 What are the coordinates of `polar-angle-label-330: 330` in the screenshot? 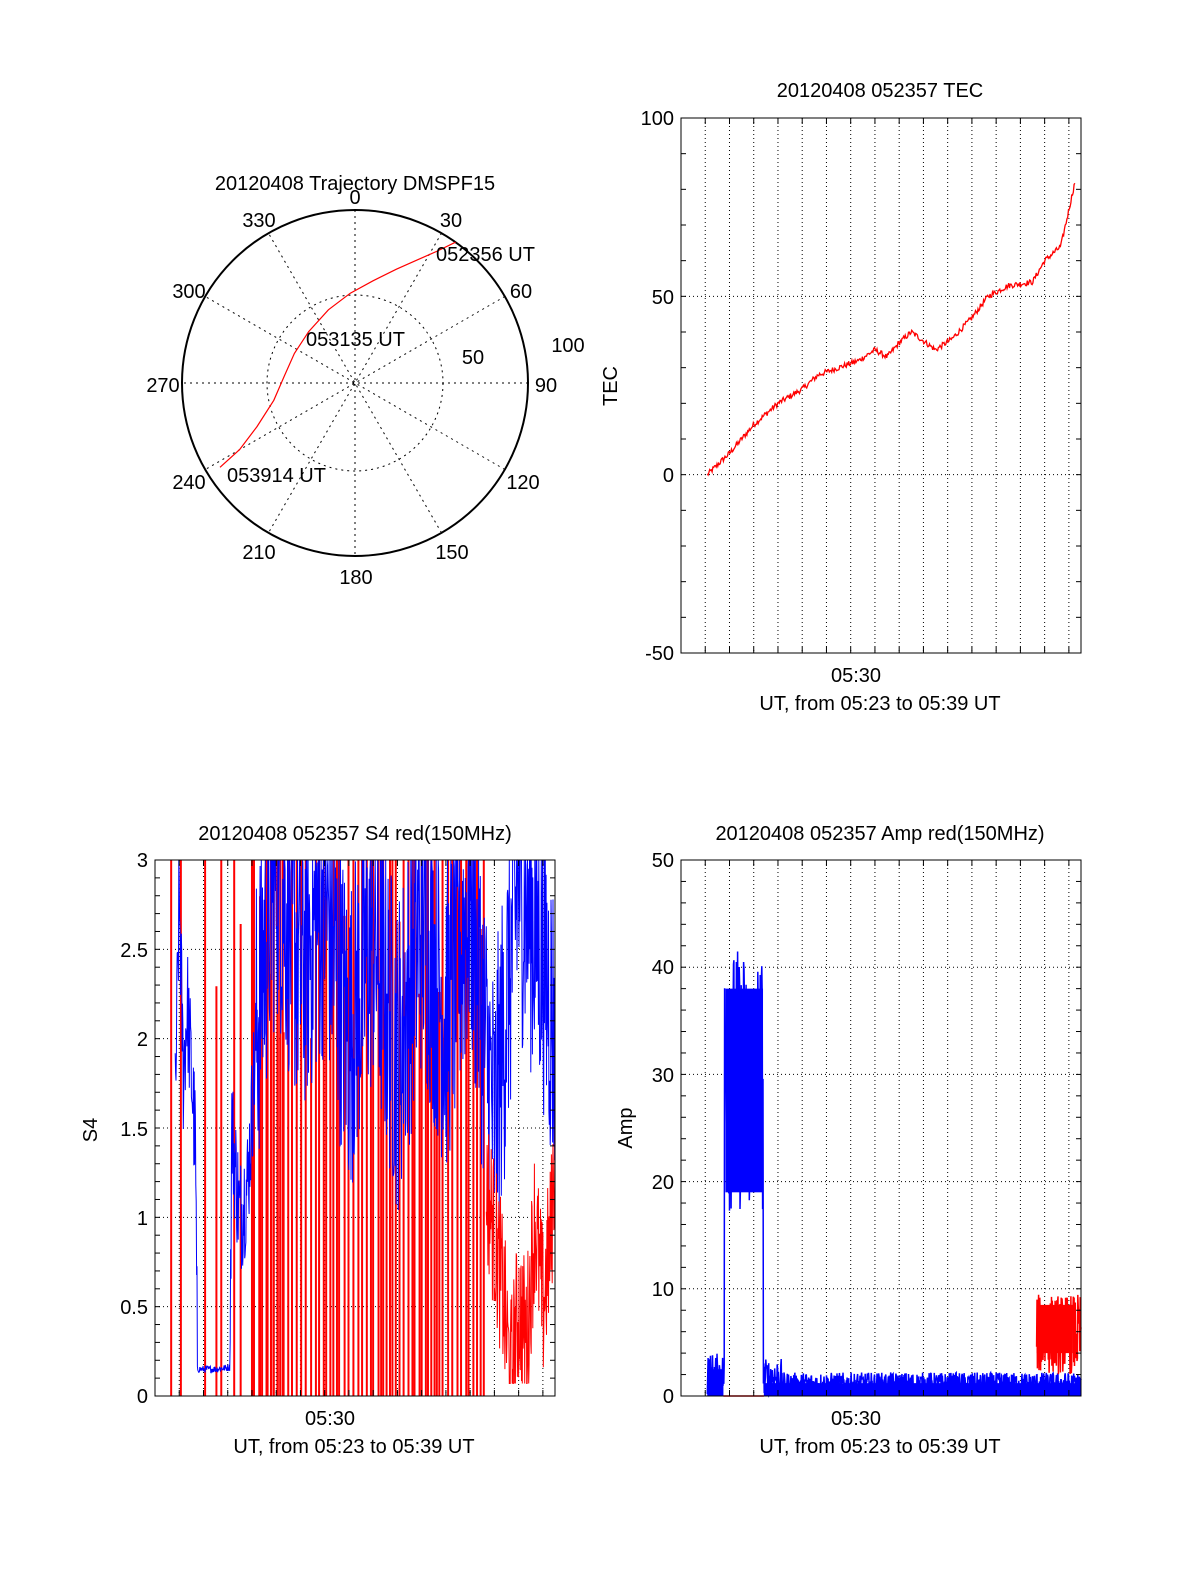 It's located at (258, 221).